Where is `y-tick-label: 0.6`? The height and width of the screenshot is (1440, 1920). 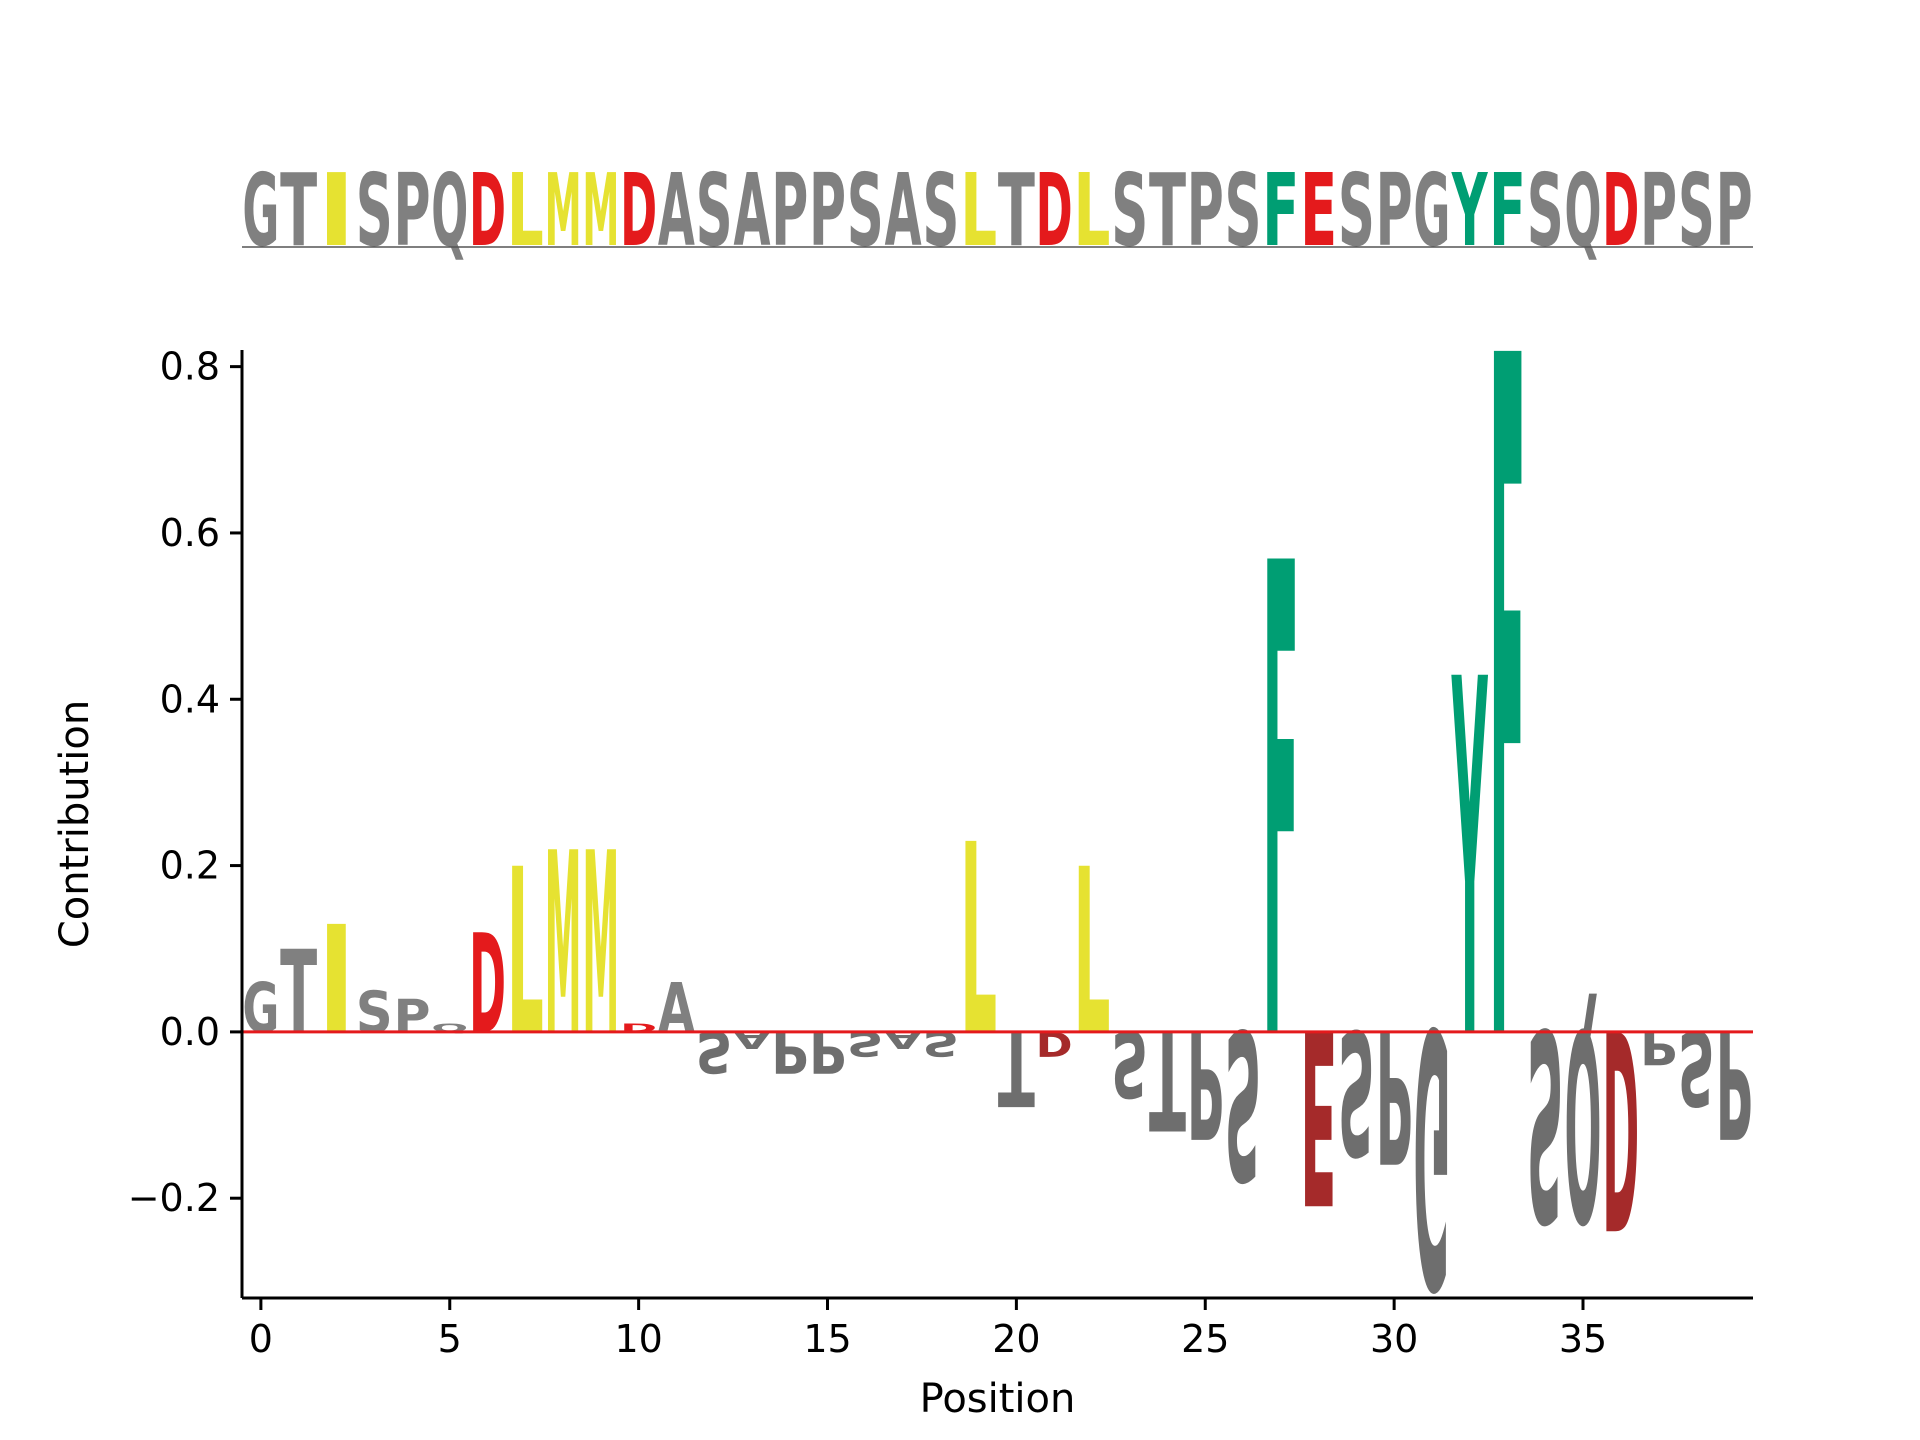
y-tick-label: 0.6 is located at coordinates (190, 533).